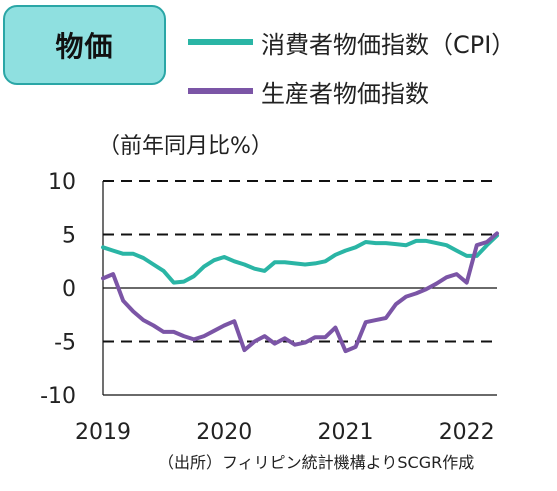  I want to click on legend-item-cpi: 消費者物価指数（CPI）, so click(352, 43).